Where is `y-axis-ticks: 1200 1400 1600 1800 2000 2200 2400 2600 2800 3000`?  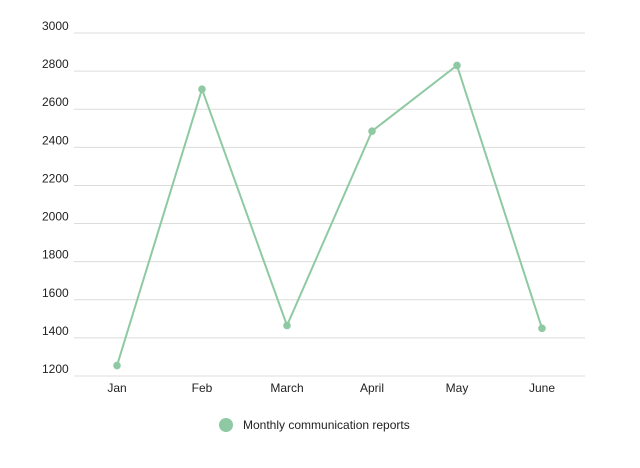 y-axis-ticks: 1200 1400 1600 1800 2000 2200 2400 2600 2800 3000 is located at coordinates (55, 197).